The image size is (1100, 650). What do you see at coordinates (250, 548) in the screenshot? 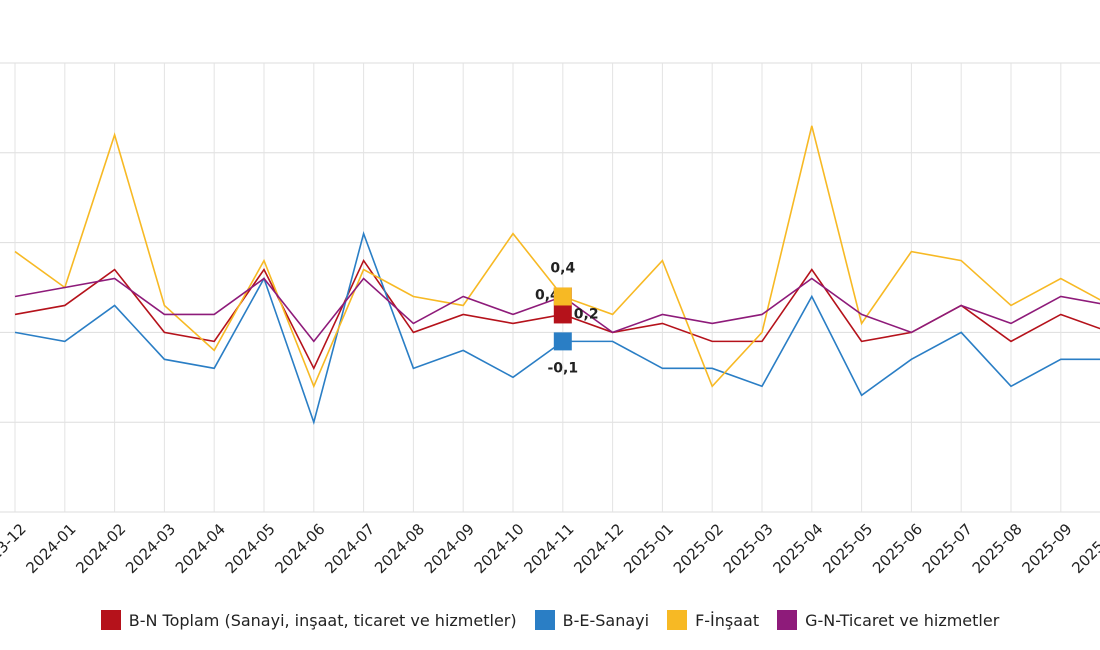
I see `x-tick-label: 2024-05` at bounding box center [250, 548].